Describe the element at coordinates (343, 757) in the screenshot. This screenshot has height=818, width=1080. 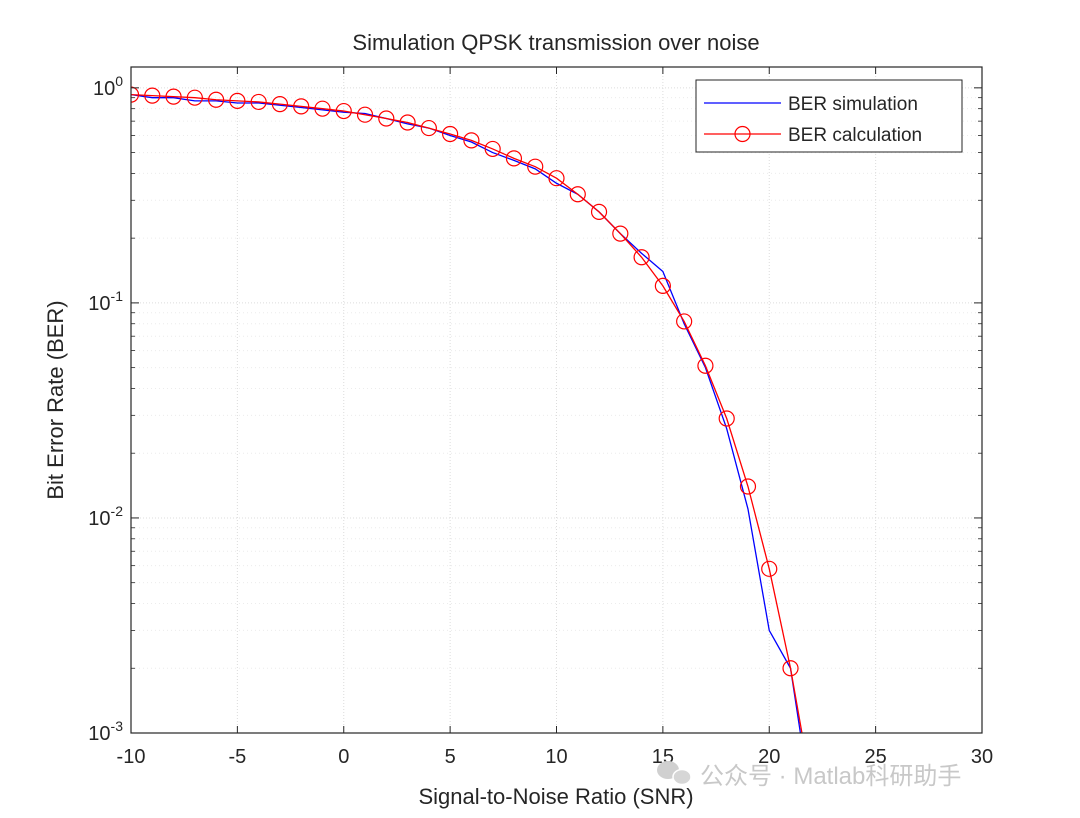
I see `x-tick-label: 0` at that location.